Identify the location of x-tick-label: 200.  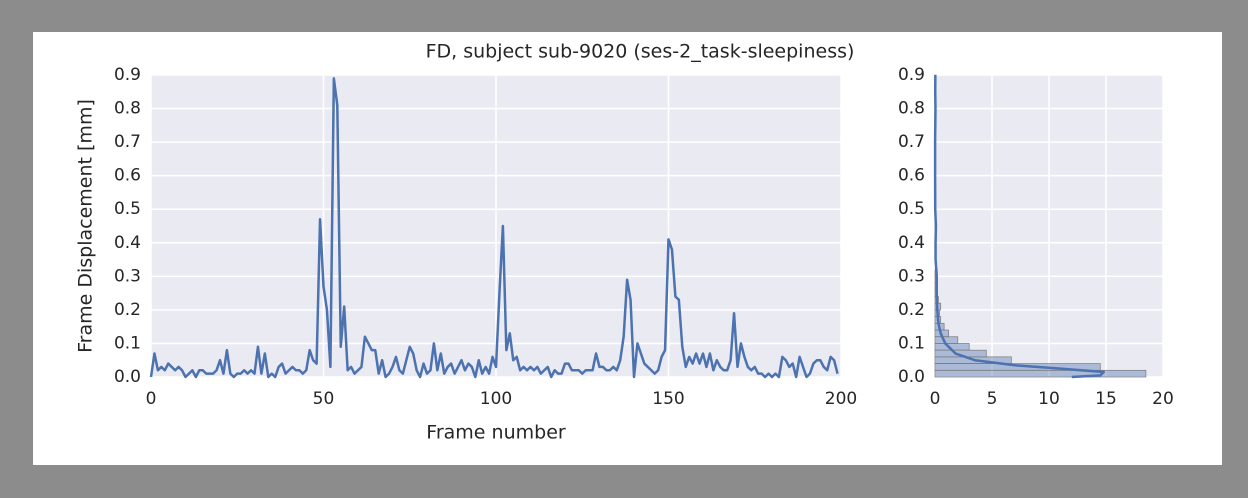
(841, 399).